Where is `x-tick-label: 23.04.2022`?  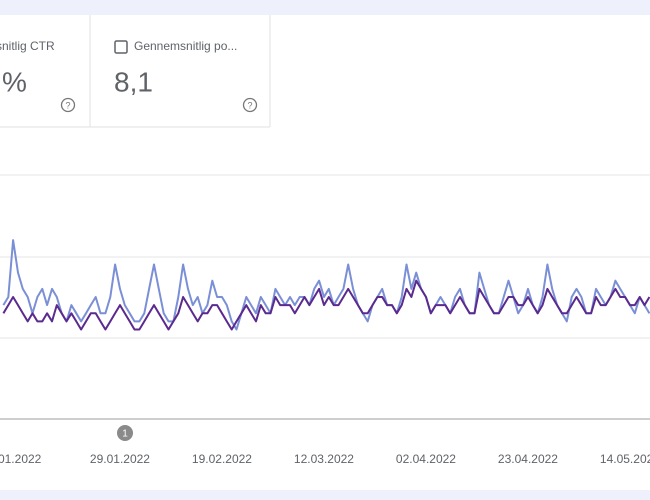
x-tick-label: 23.04.2022 is located at coordinates (528, 459).